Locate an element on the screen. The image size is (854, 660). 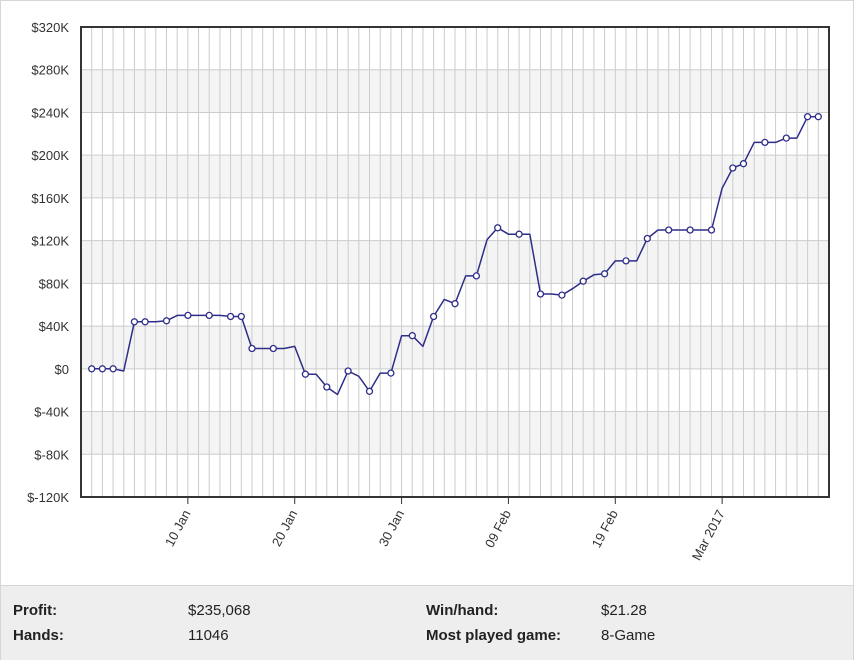
y-tick-label: $-120K is located at coordinates (48, 497).